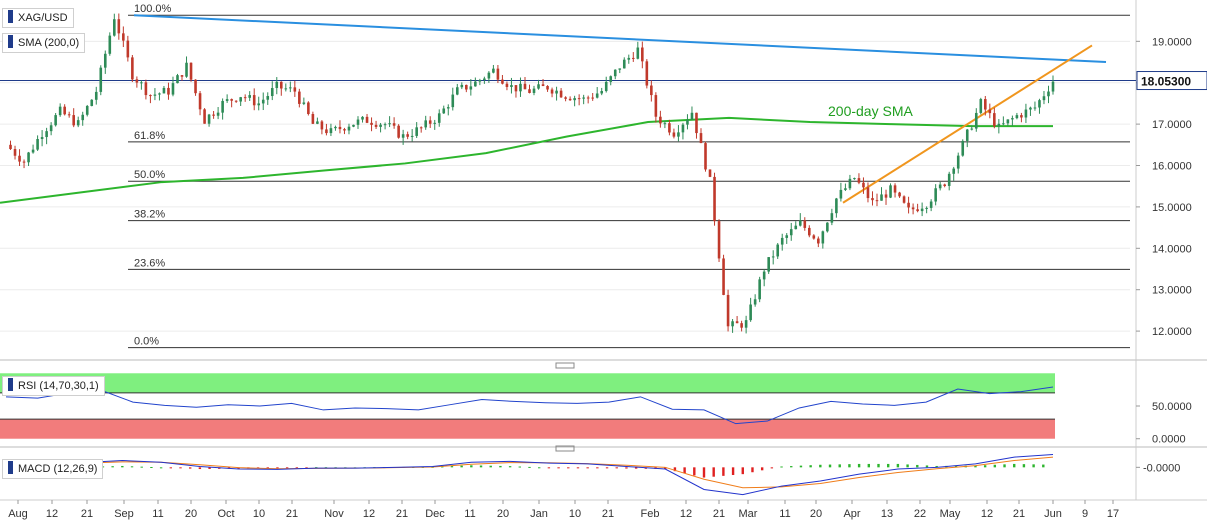  I want to click on macd-line, so click(529, 475).